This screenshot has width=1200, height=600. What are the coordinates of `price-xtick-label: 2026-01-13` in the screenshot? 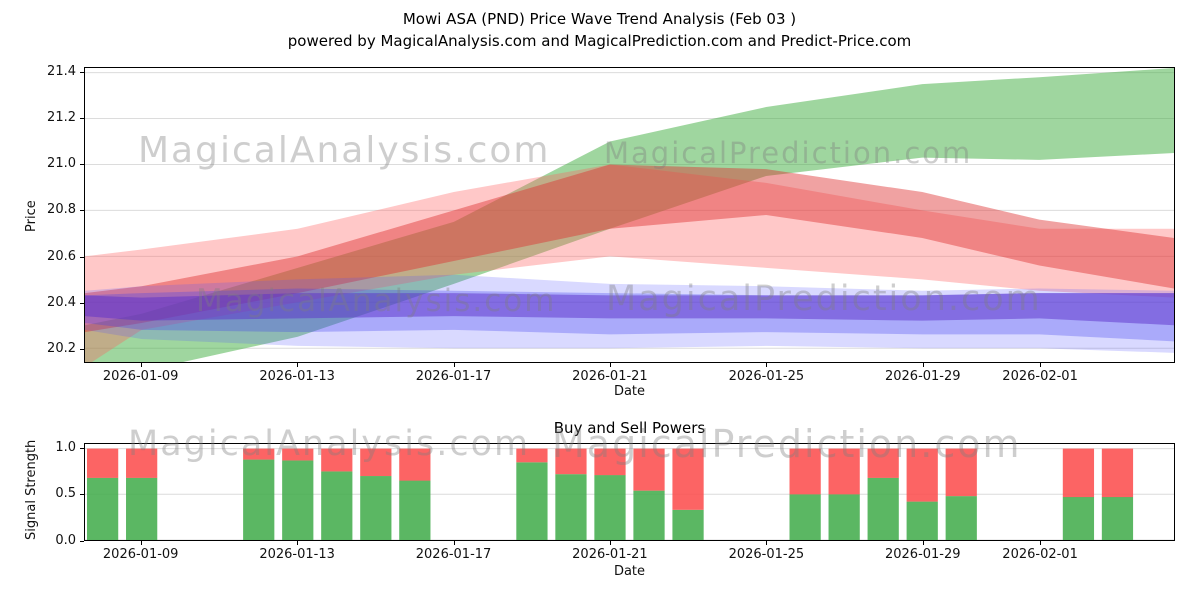 It's located at (297, 376).